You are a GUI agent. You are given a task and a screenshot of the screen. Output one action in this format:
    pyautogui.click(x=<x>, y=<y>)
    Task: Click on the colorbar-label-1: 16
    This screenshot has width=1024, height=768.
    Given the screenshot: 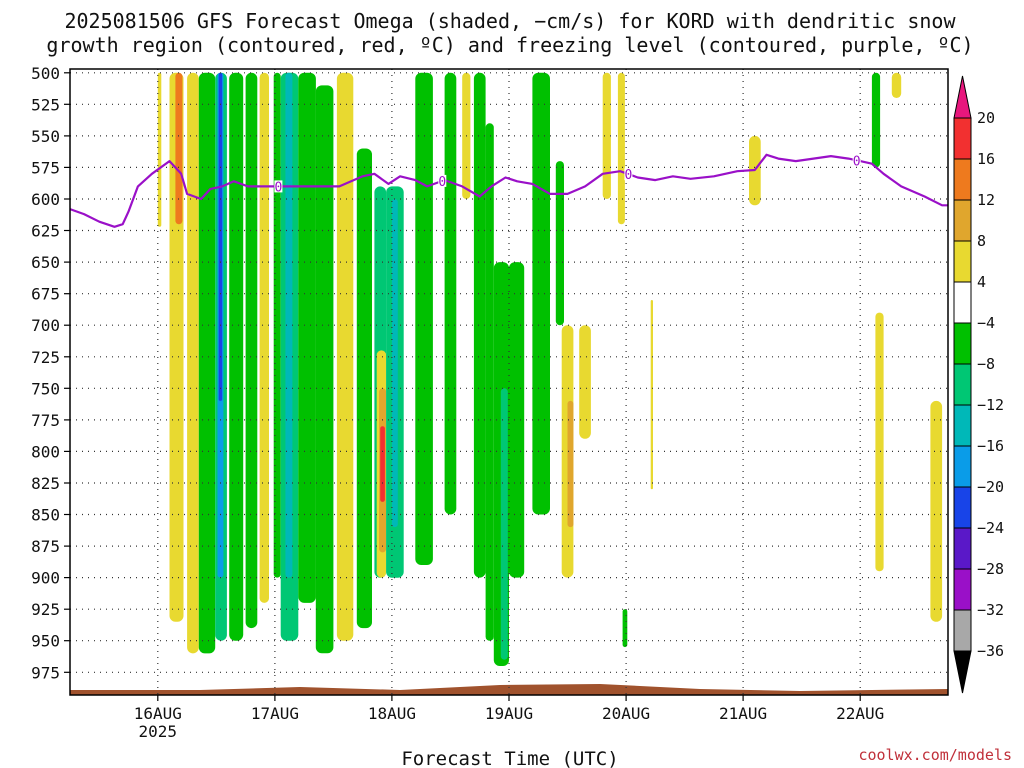 What is the action you would take?
    pyautogui.click(x=986, y=159)
    